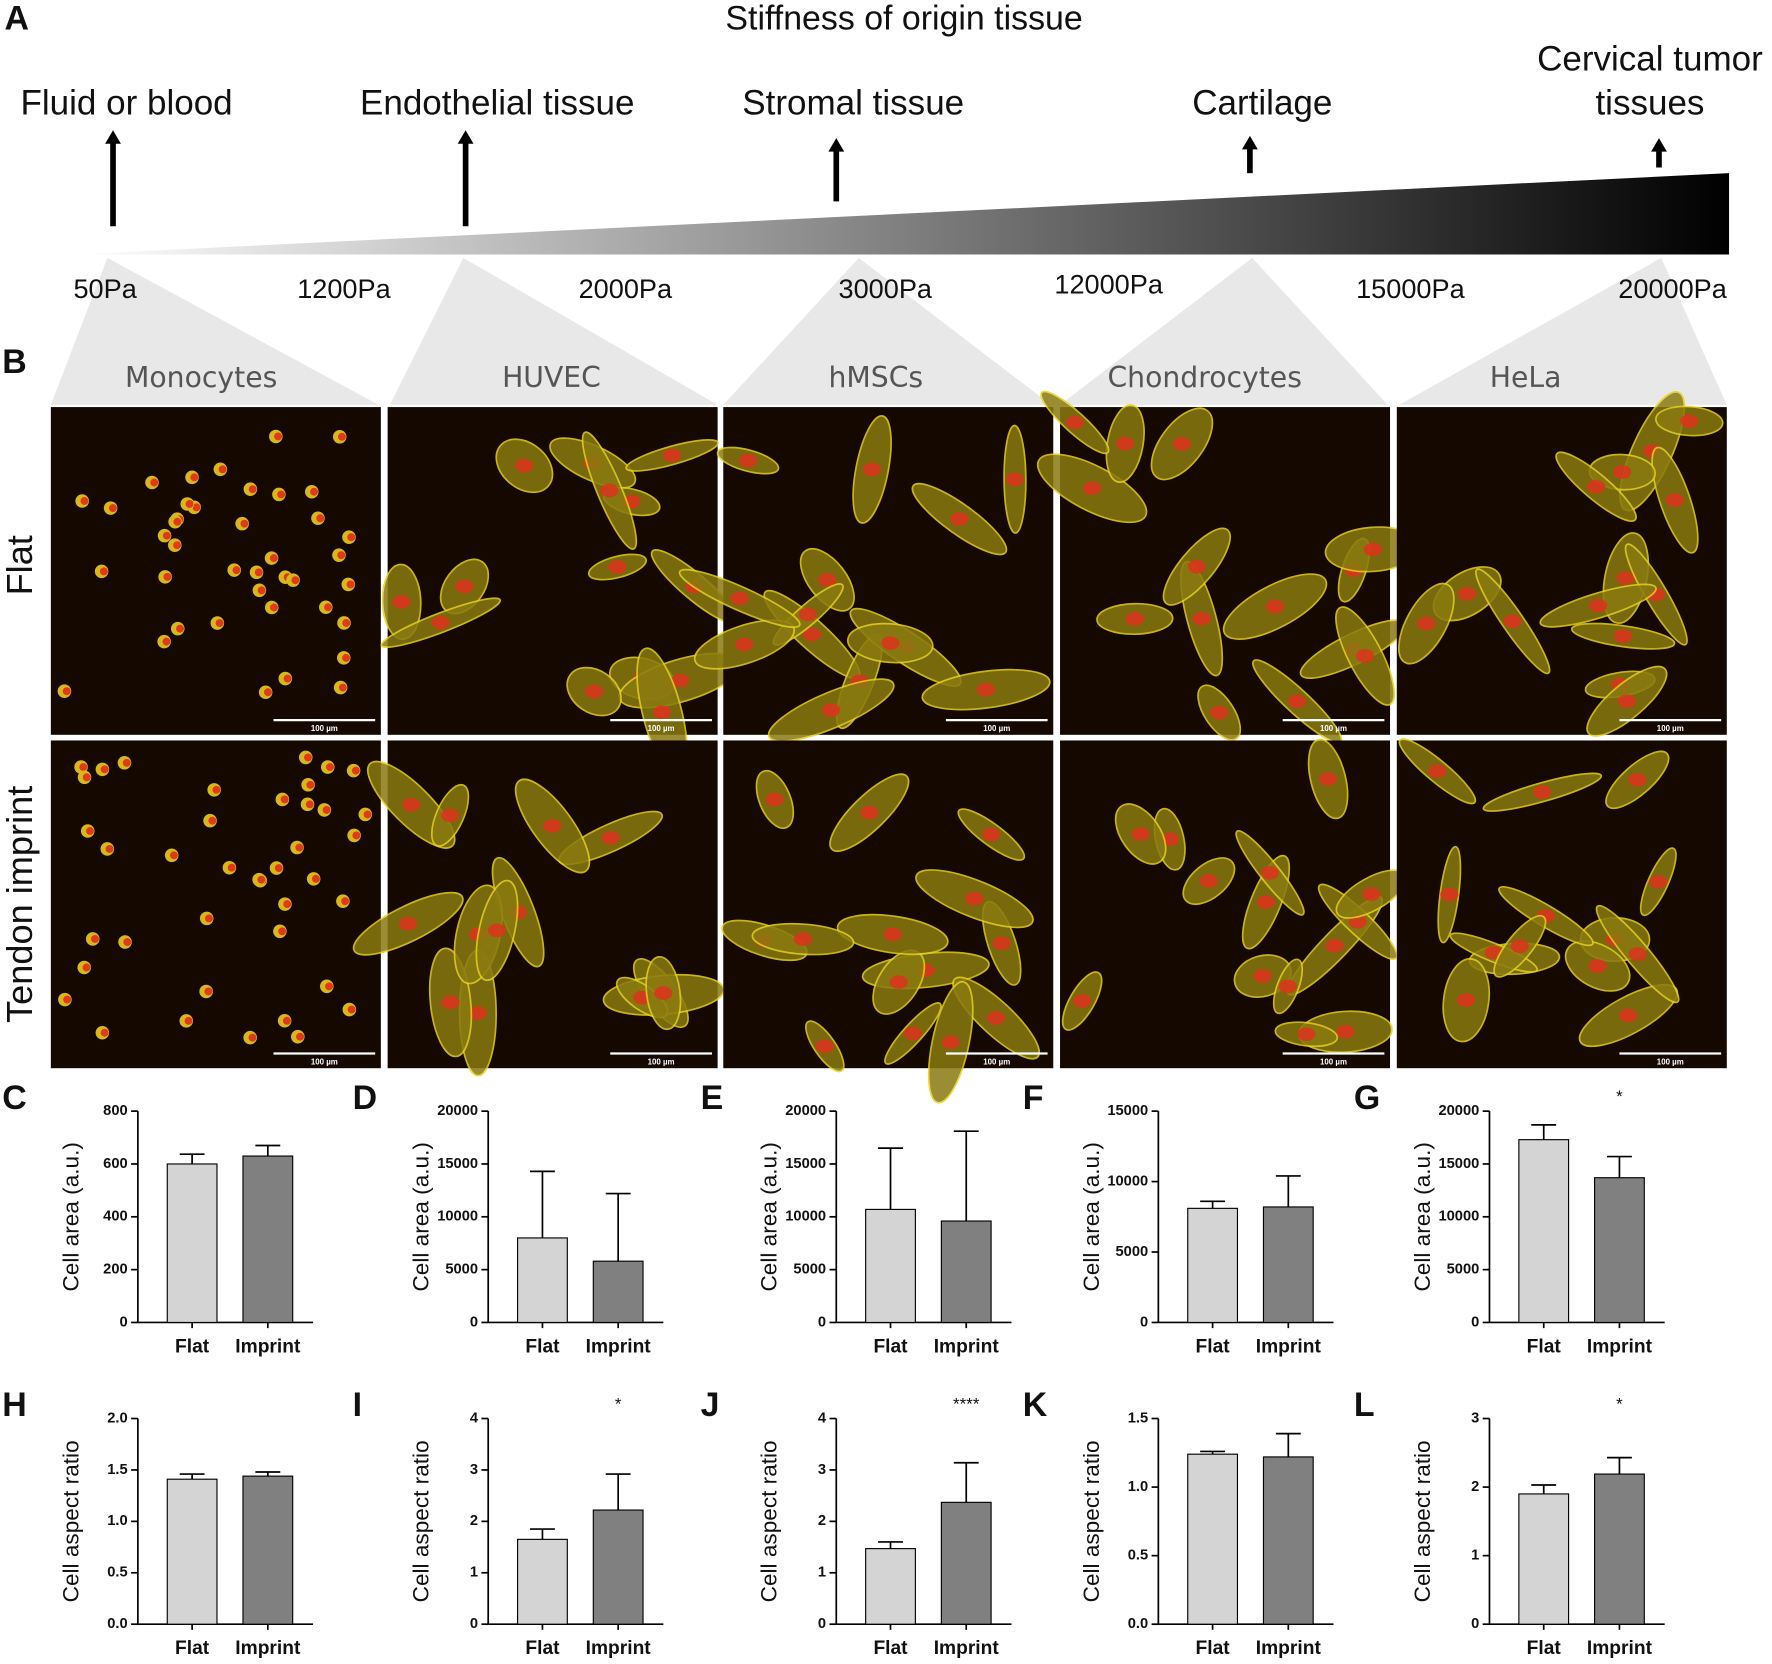  I want to click on panel-letter: B, so click(14, 362).